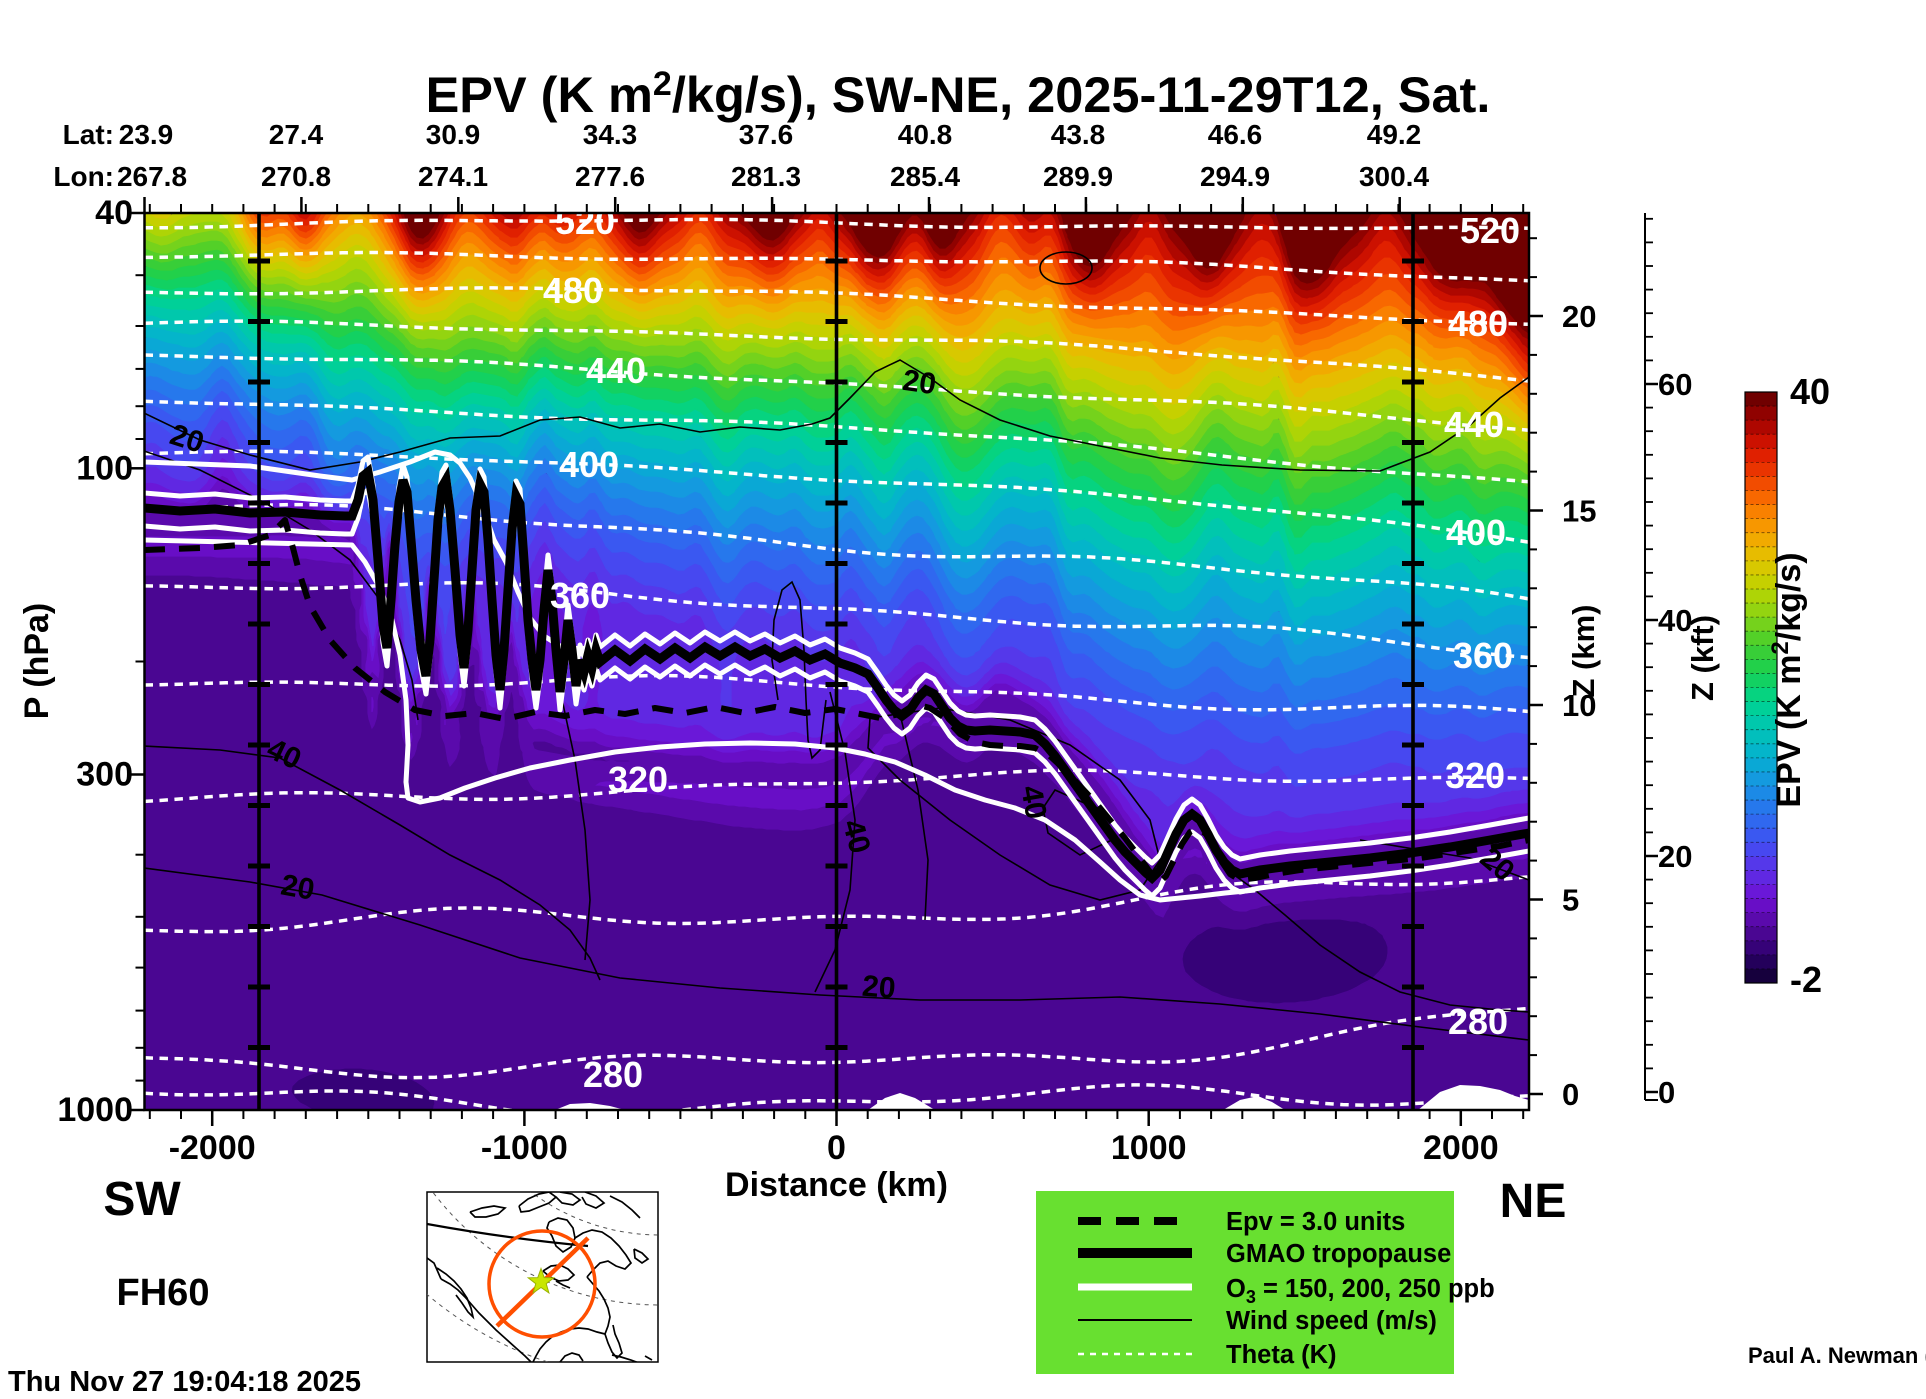 The height and width of the screenshot is (1399, 1926). What do you see at coordinates (142, 1199) in the screenshot?
I see `svg-text: SW` at bounding box center [142, 1199].